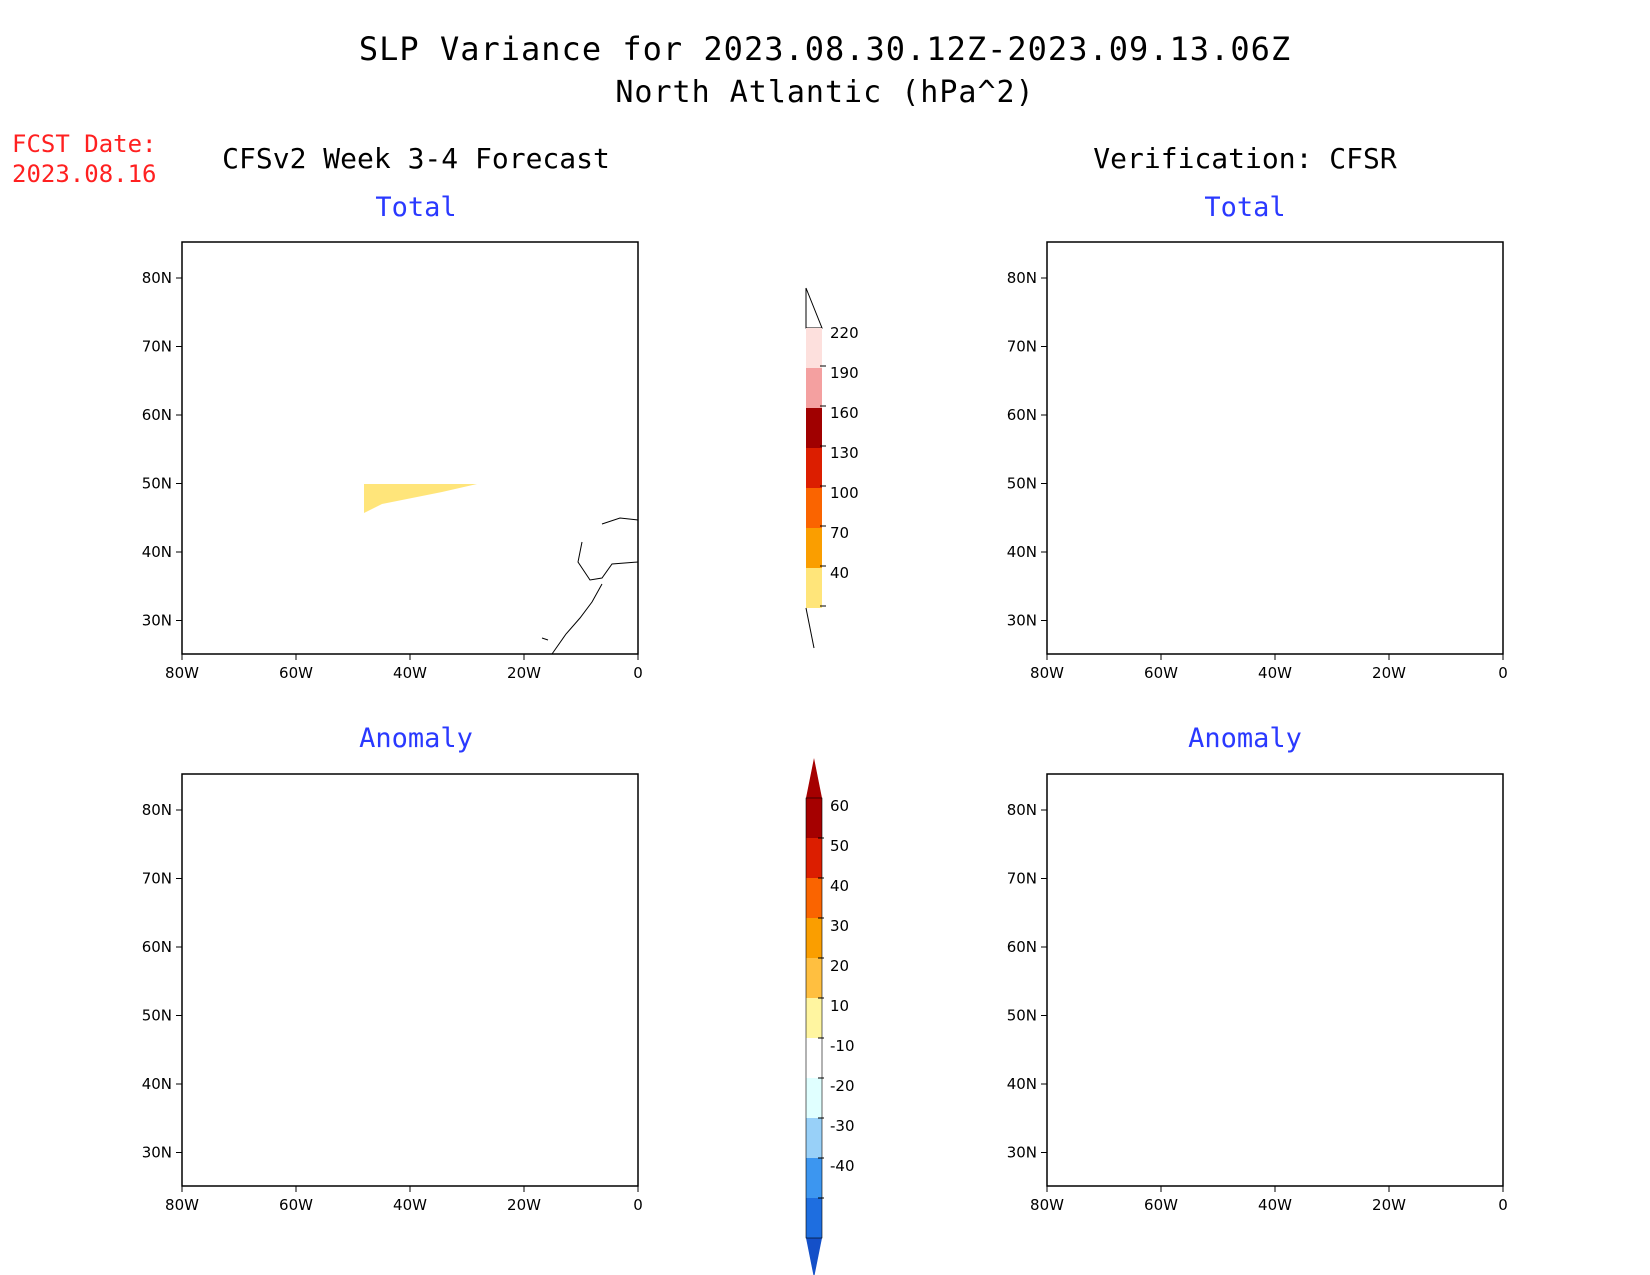 The image size is (1650, 1275). I want to click on colorbar-label: 30, so click(839, 926).